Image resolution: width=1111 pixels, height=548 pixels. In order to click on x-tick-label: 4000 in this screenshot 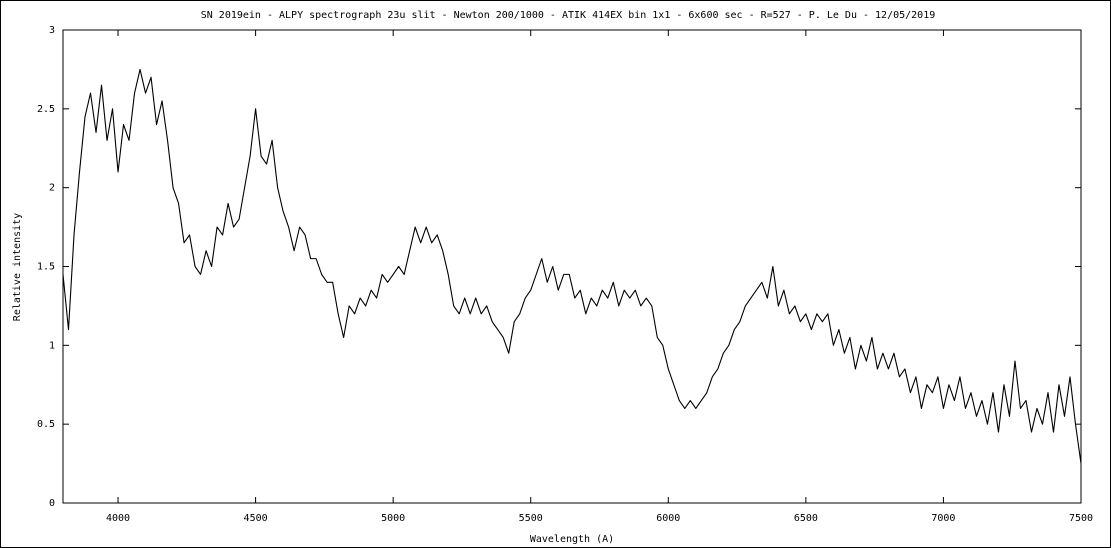, I will do `click(118, 518)`.